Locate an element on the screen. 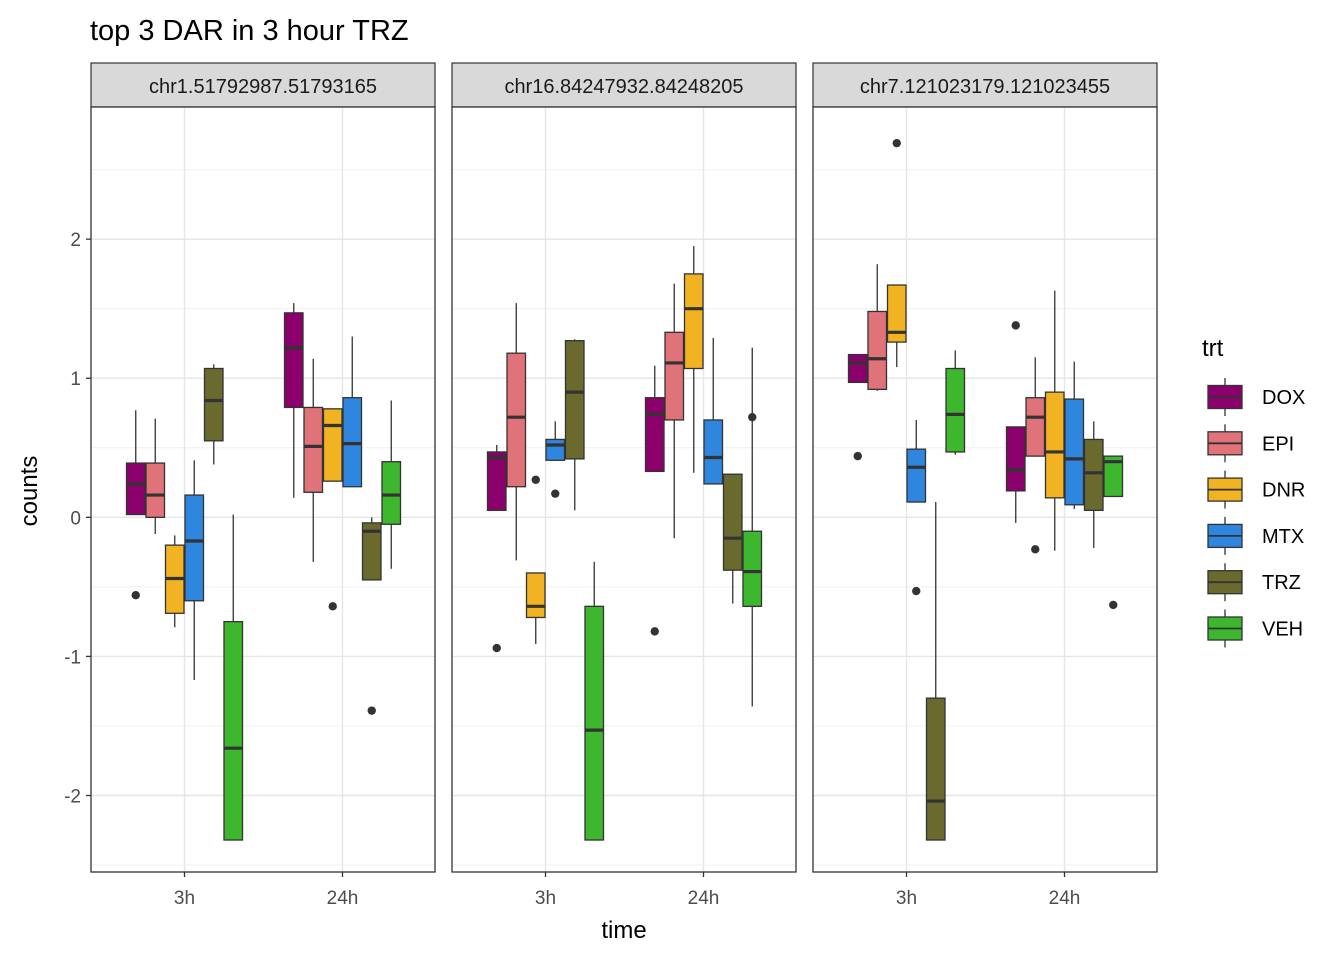 Image resolution: width=1344 pixels, height=960 pixels. y-tick-label: 0 is located at coordinates (75, 518).